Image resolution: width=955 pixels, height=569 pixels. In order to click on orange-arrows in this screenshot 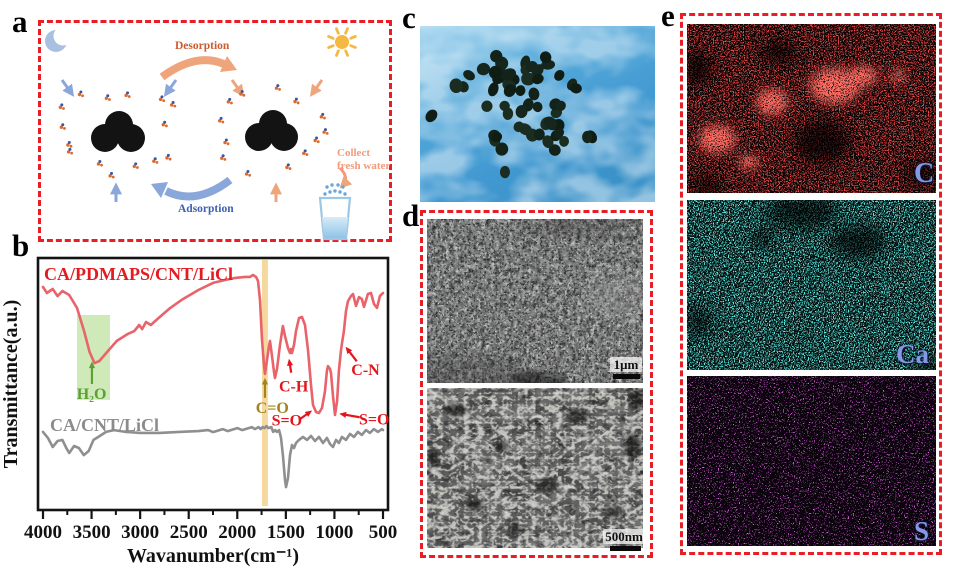, I will do `click(277, 140)`.